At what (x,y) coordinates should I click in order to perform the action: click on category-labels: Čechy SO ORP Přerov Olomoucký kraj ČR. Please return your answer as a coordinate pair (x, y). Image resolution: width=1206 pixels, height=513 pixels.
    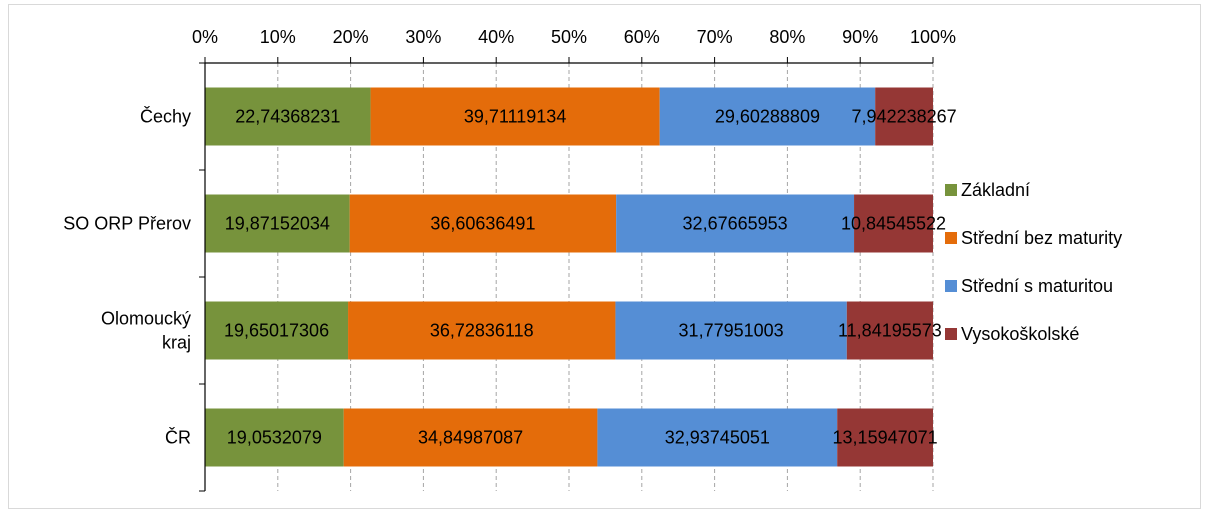
    Looking at the image, I should click on (127, 277).